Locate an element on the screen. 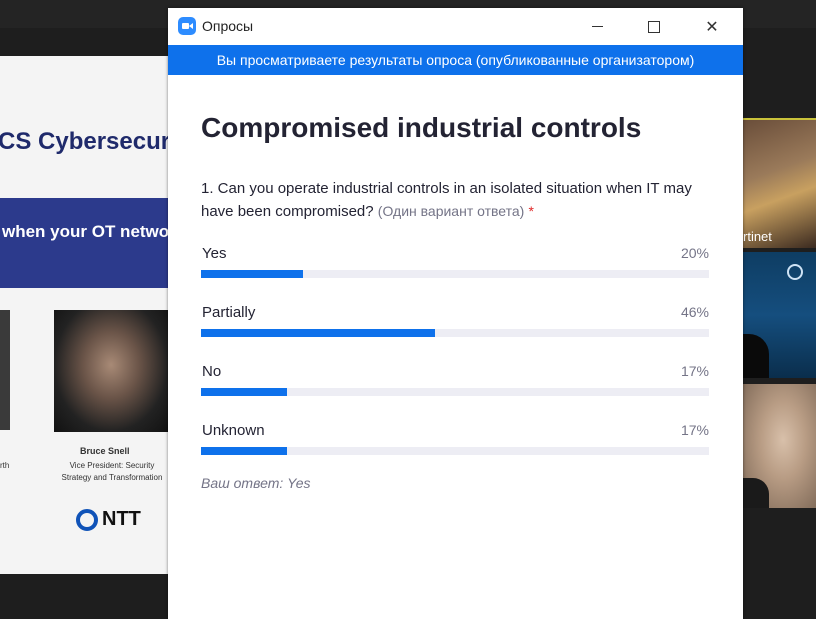 The width and height of the screenshot is (816, 619). speaker-photo-left is located at coordinates (5, 370).